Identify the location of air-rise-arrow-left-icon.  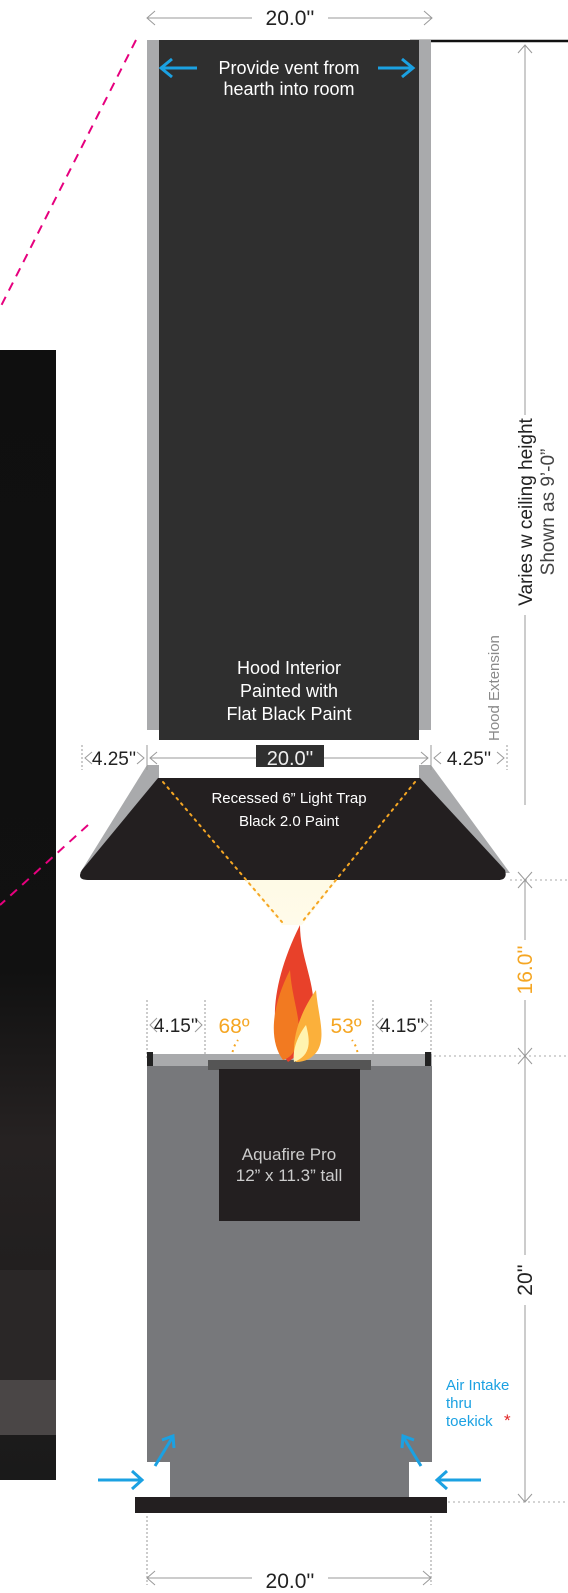
(168, 1441).